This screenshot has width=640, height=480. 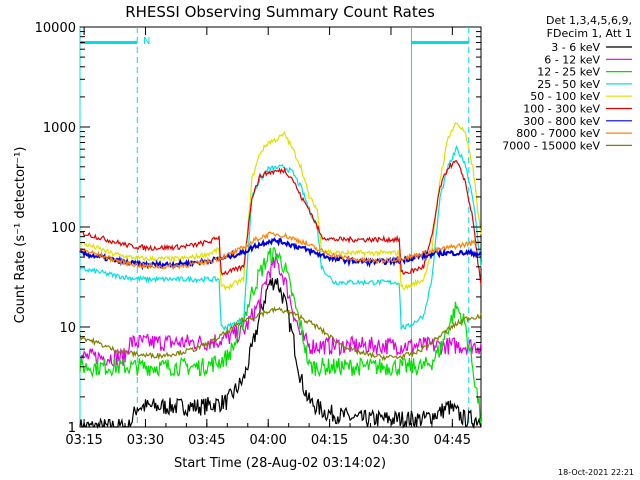 What do you see at coordinates (329, 440) in the screenshot?
I see `x-tick-label: 04:15` at bounding box center [329, 440].